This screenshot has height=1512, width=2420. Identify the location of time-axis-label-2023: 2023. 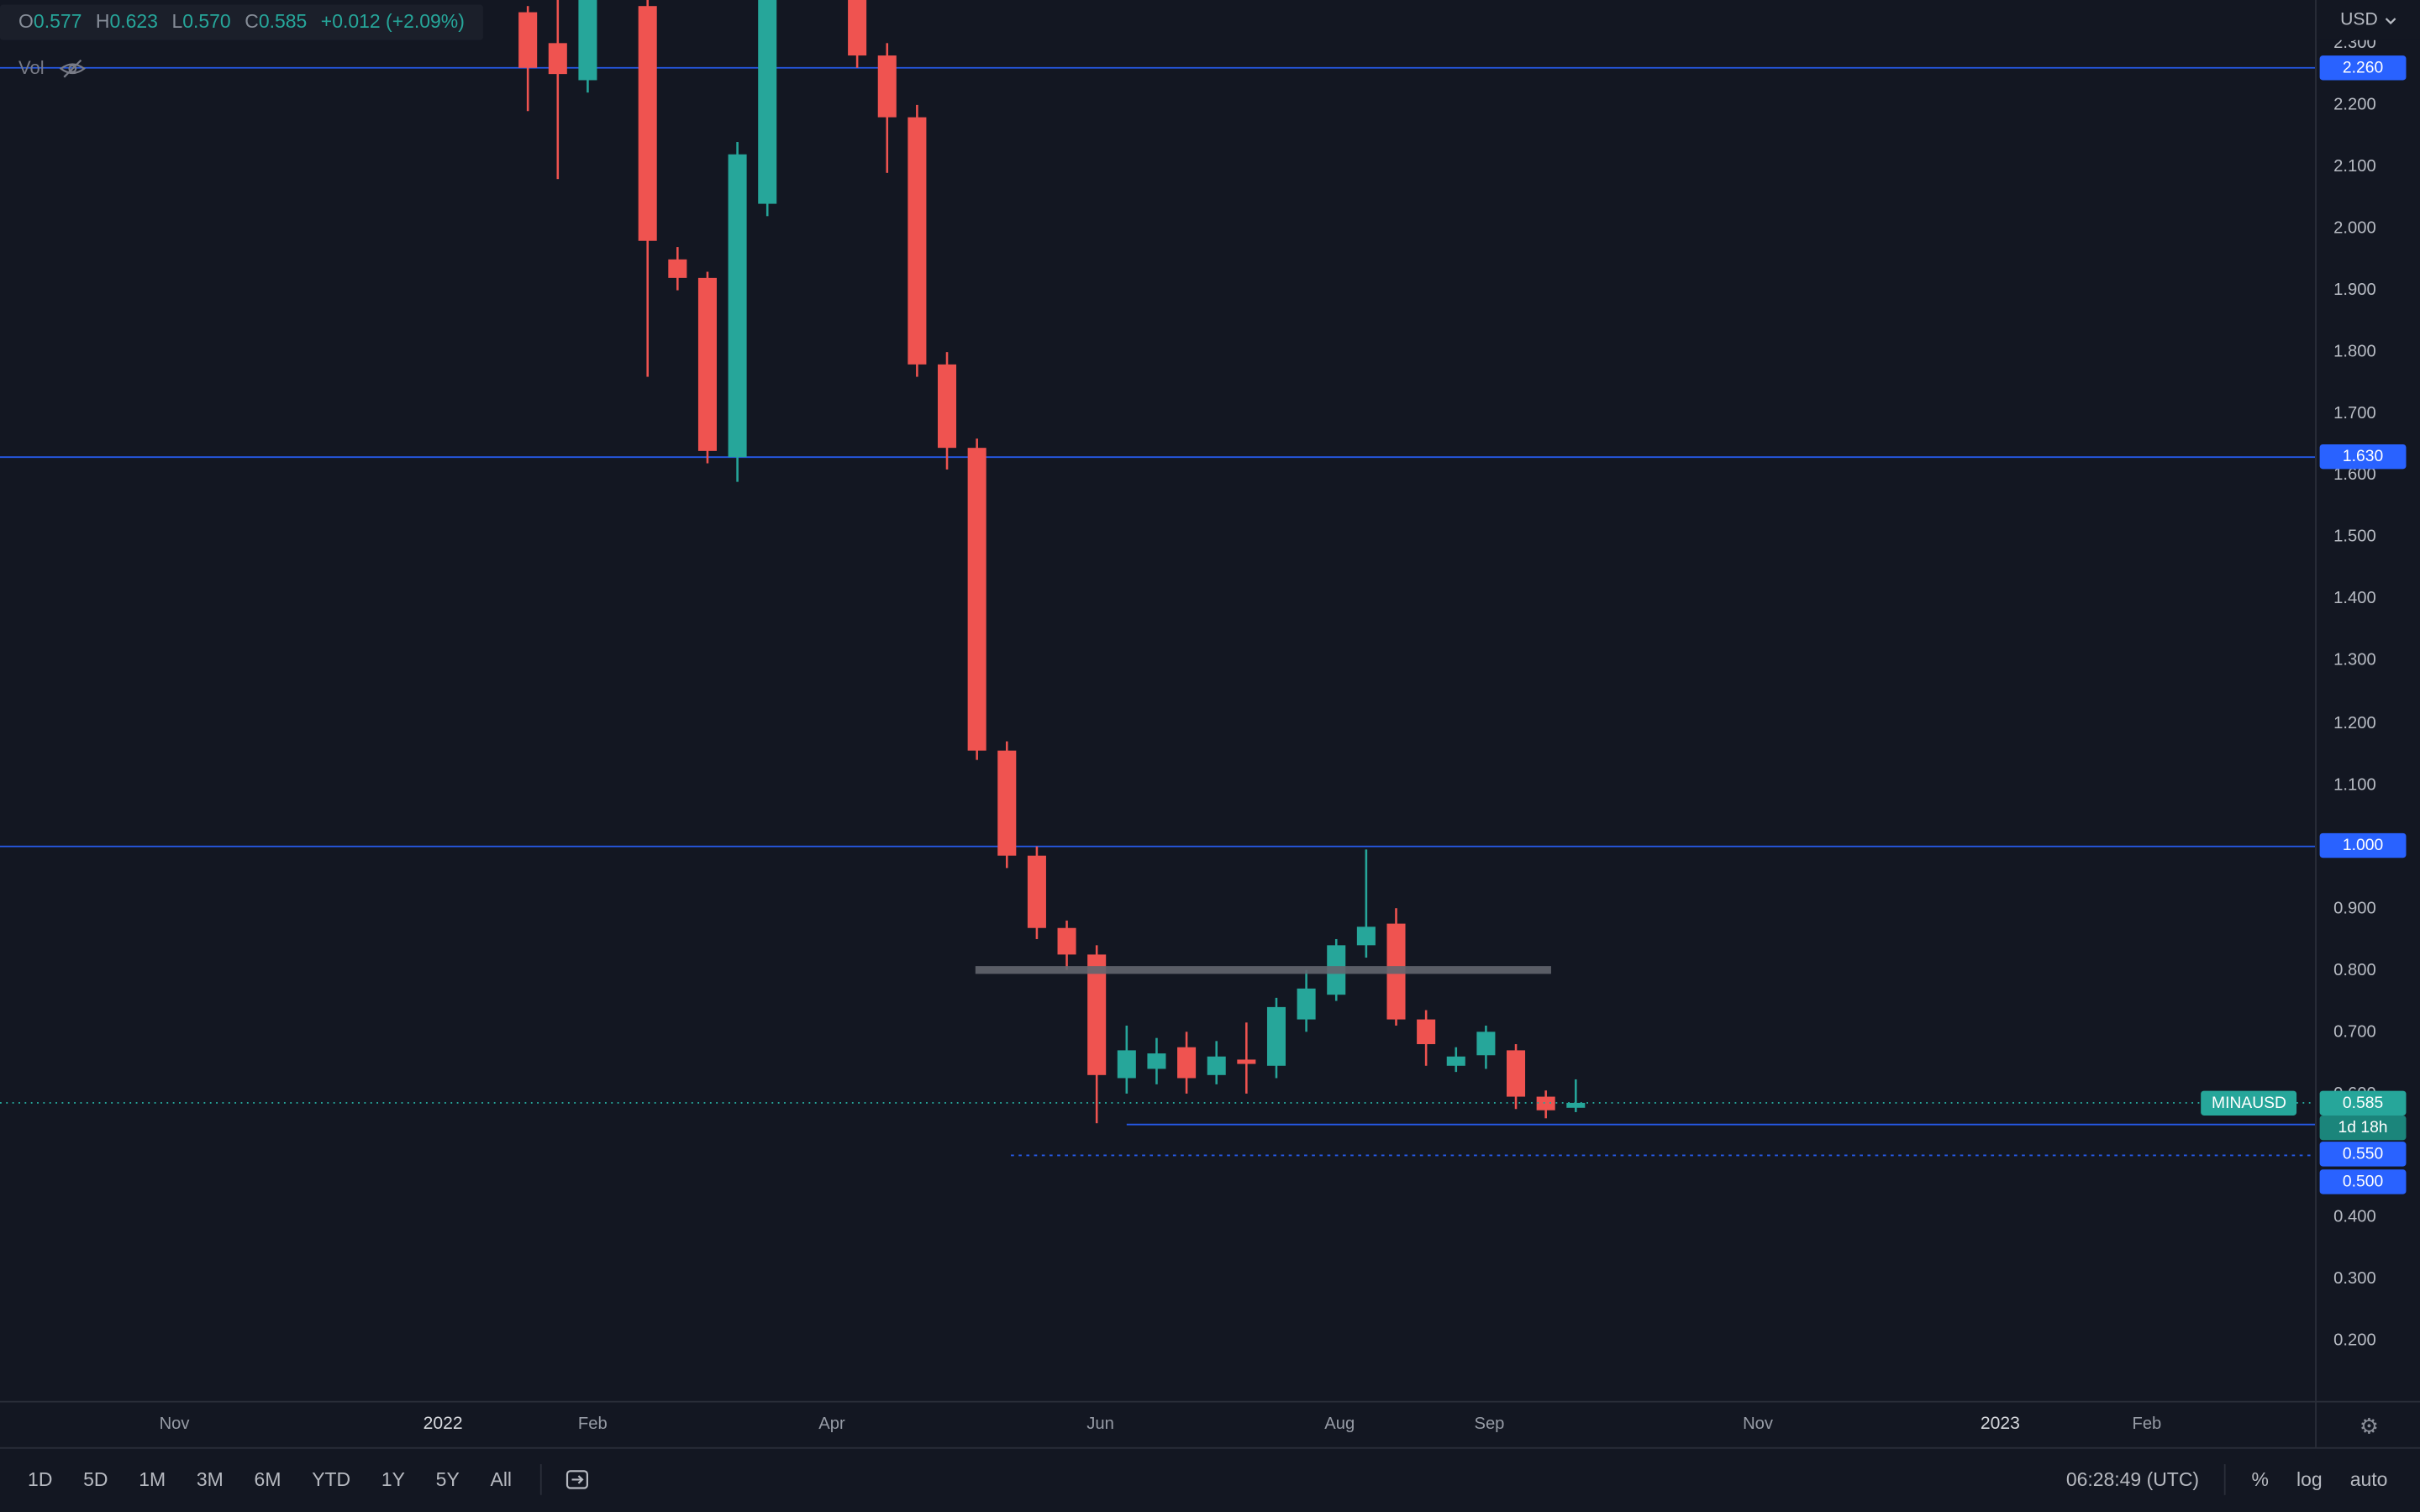
(2000, 1424).